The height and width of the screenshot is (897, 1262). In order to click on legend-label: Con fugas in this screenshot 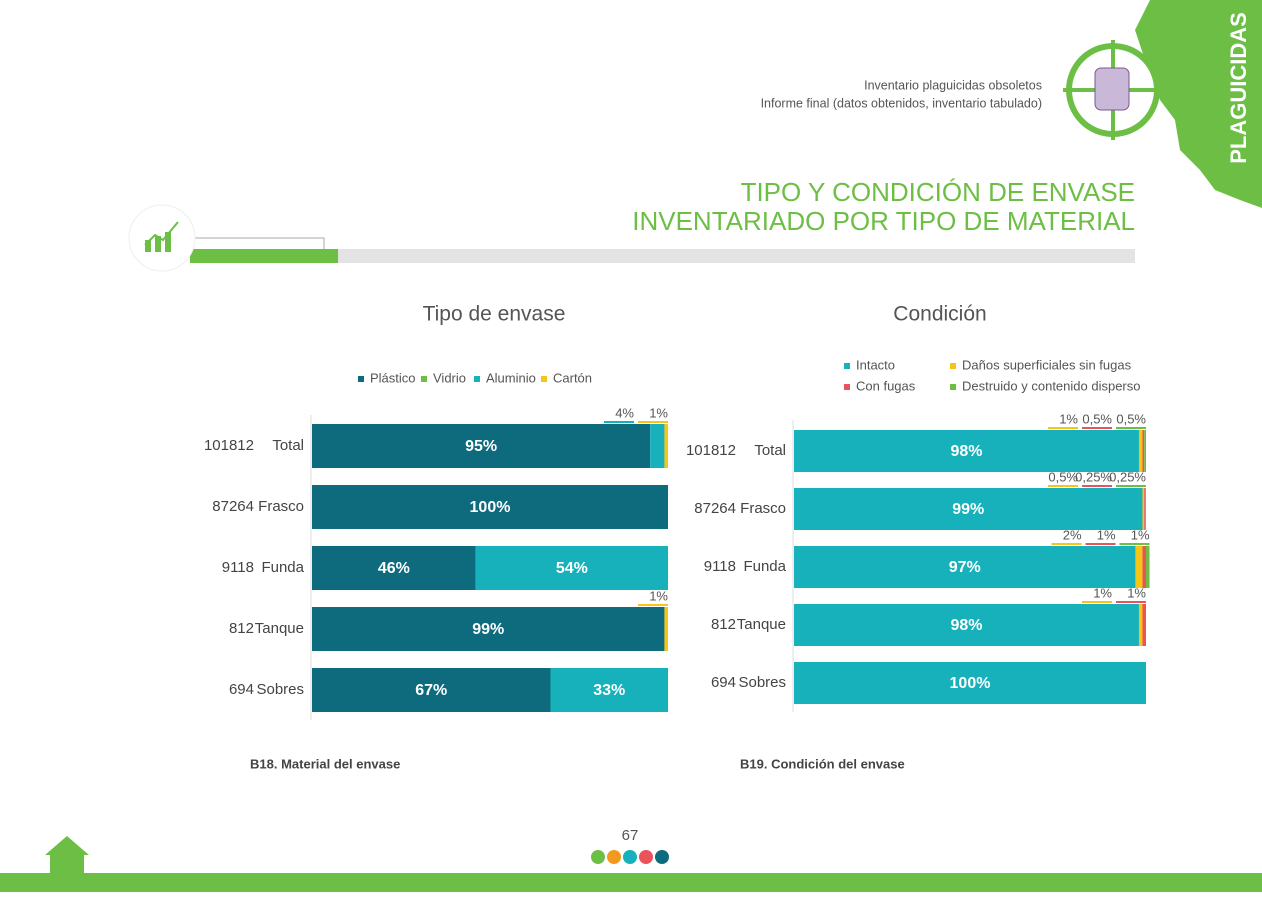, I will do `click(886, 385)`.